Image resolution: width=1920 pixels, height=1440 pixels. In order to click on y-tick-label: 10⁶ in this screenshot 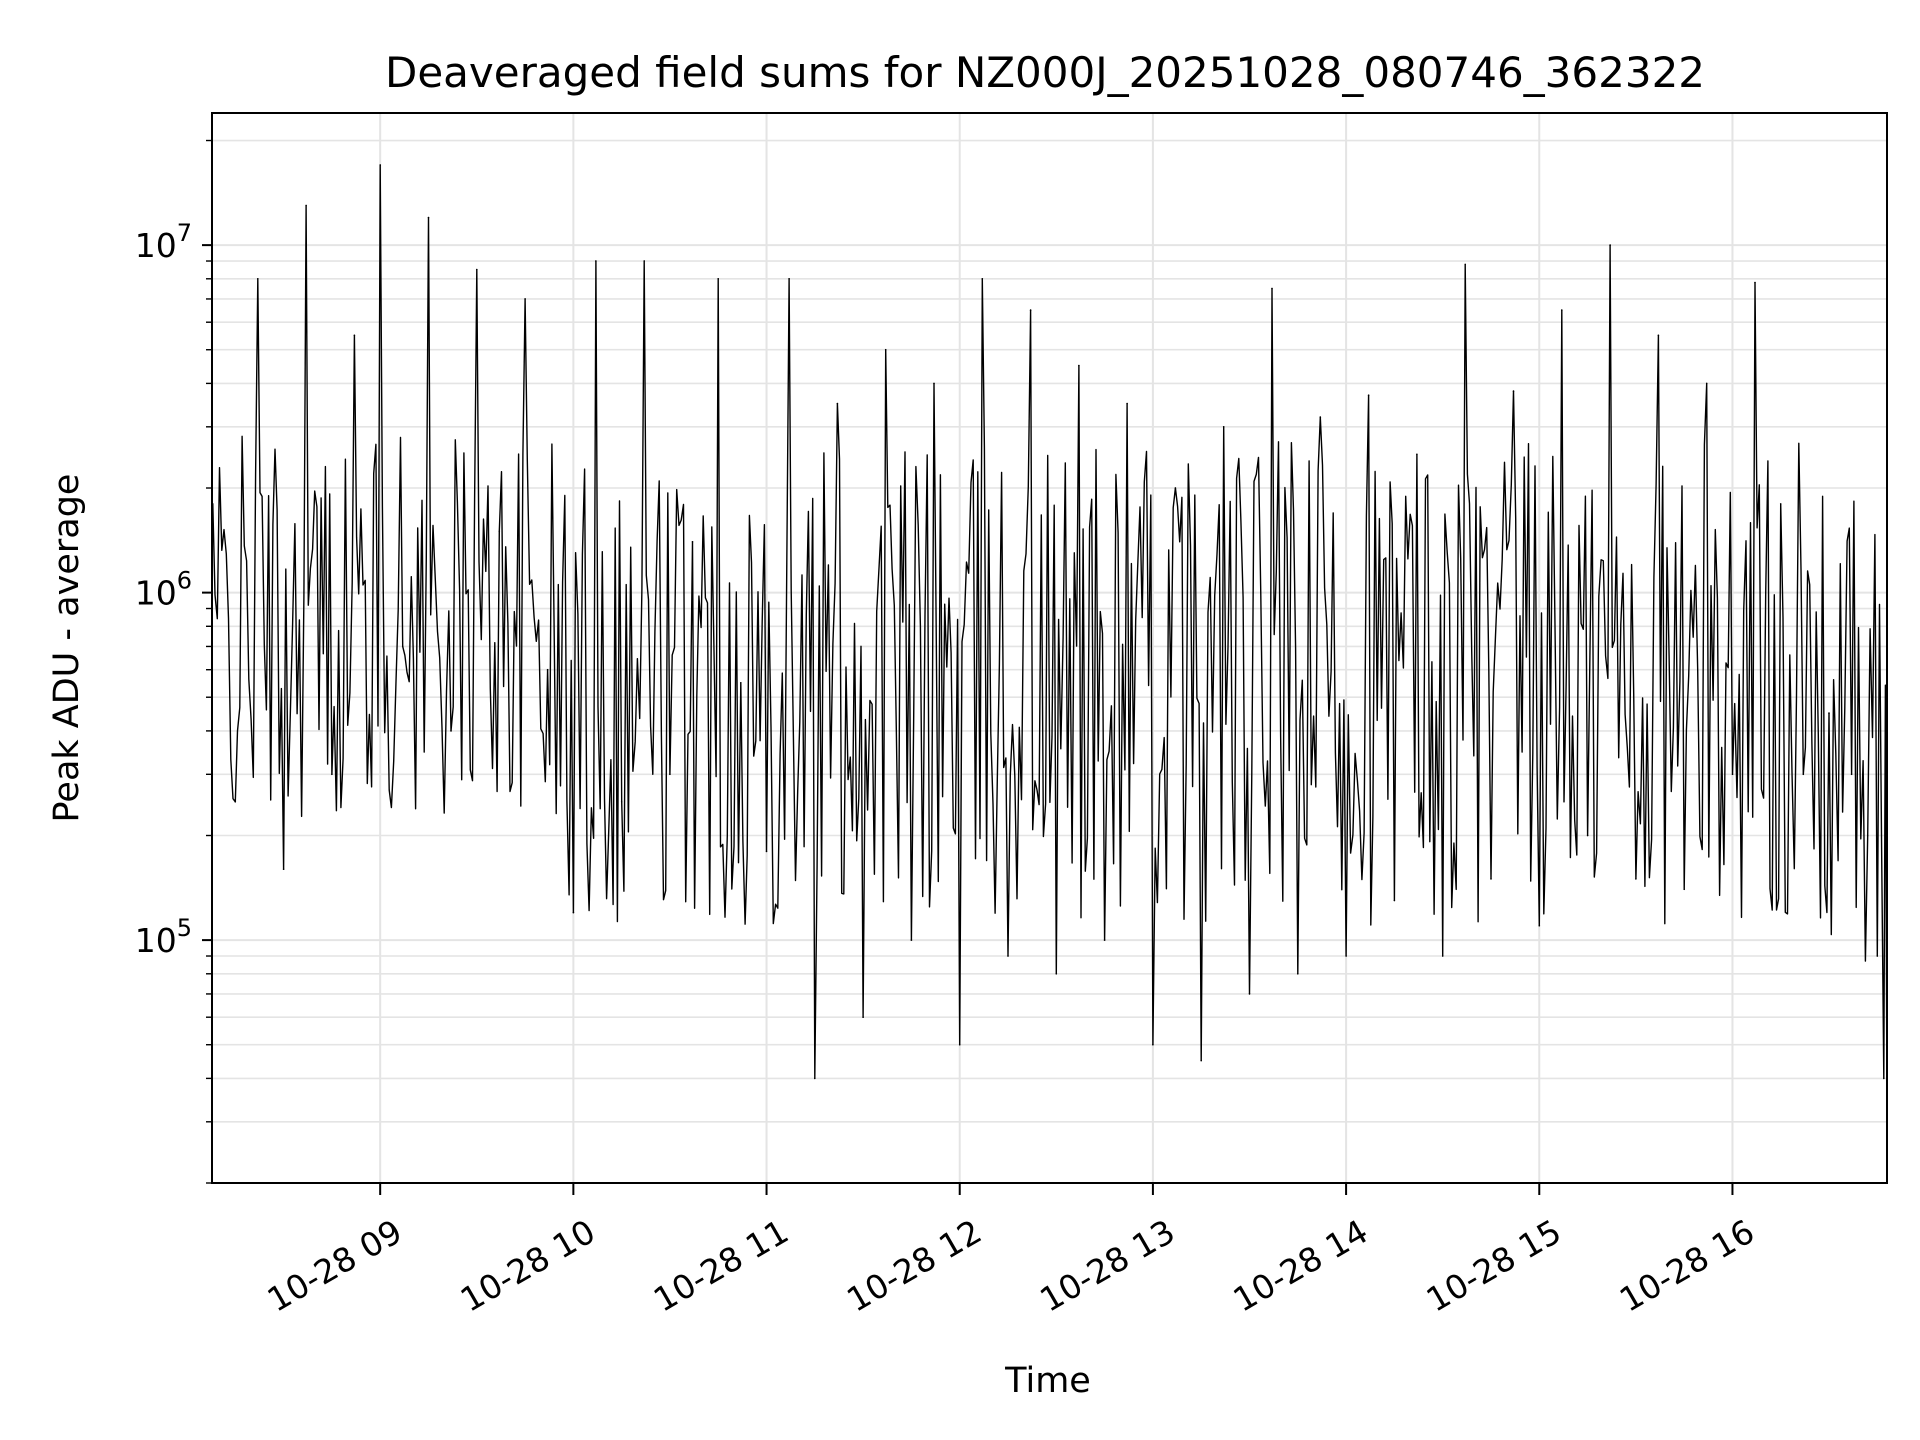, I will do `click(163, 590)`.